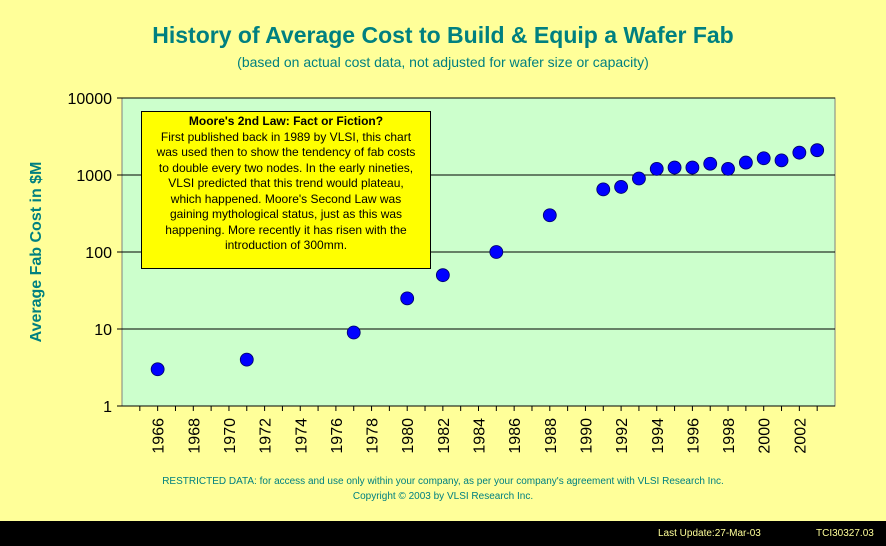 This screenshot has height=546, width=886. I want to click on last-update-label: Last Update:27-Mar-03, so click(709, 533).